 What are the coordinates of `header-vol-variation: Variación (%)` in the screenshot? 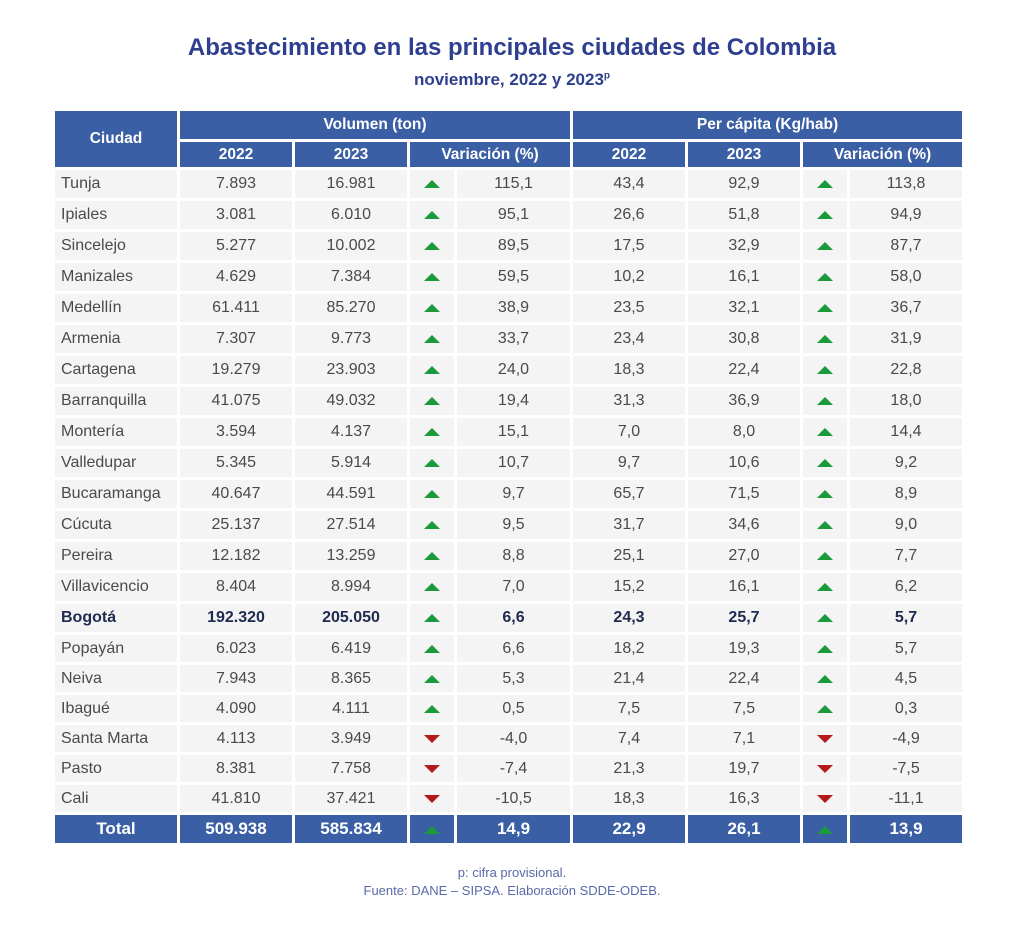 It's located at (490, 154).